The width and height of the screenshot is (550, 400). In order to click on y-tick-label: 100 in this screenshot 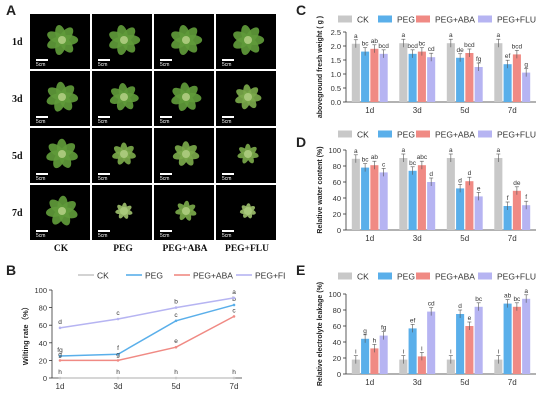, I will do `click(40, 290)`.